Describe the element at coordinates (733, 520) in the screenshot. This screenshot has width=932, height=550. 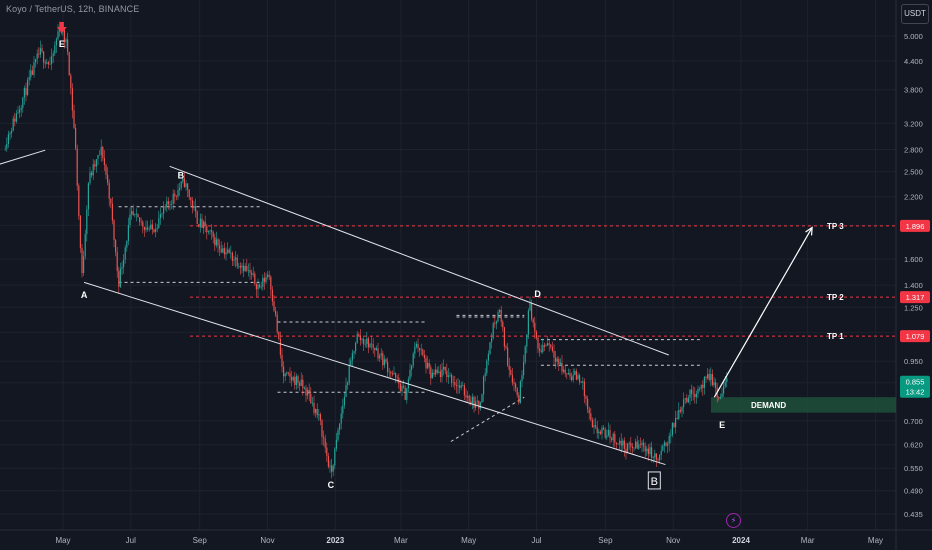
I see `lightning-icon: ⚡` at that location.